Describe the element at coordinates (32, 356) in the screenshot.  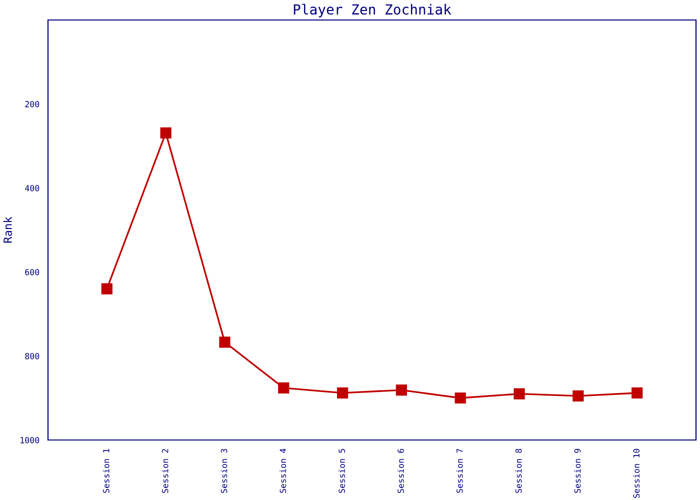
I see `y-tick-label: 800` at that location.